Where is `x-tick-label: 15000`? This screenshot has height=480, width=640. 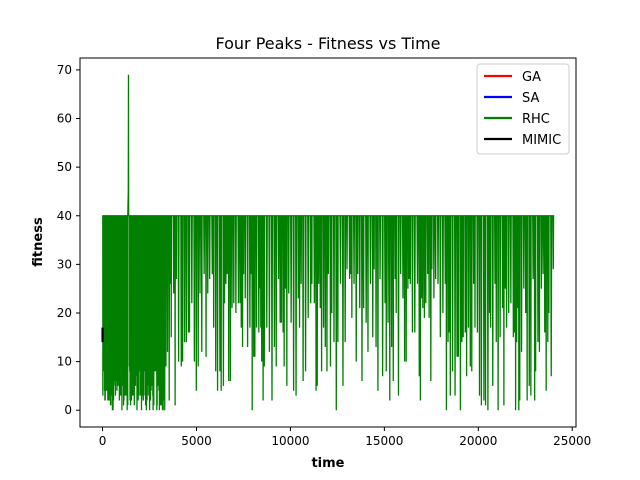 x-tick-label: 15000 is located at coordinates (384, 441).